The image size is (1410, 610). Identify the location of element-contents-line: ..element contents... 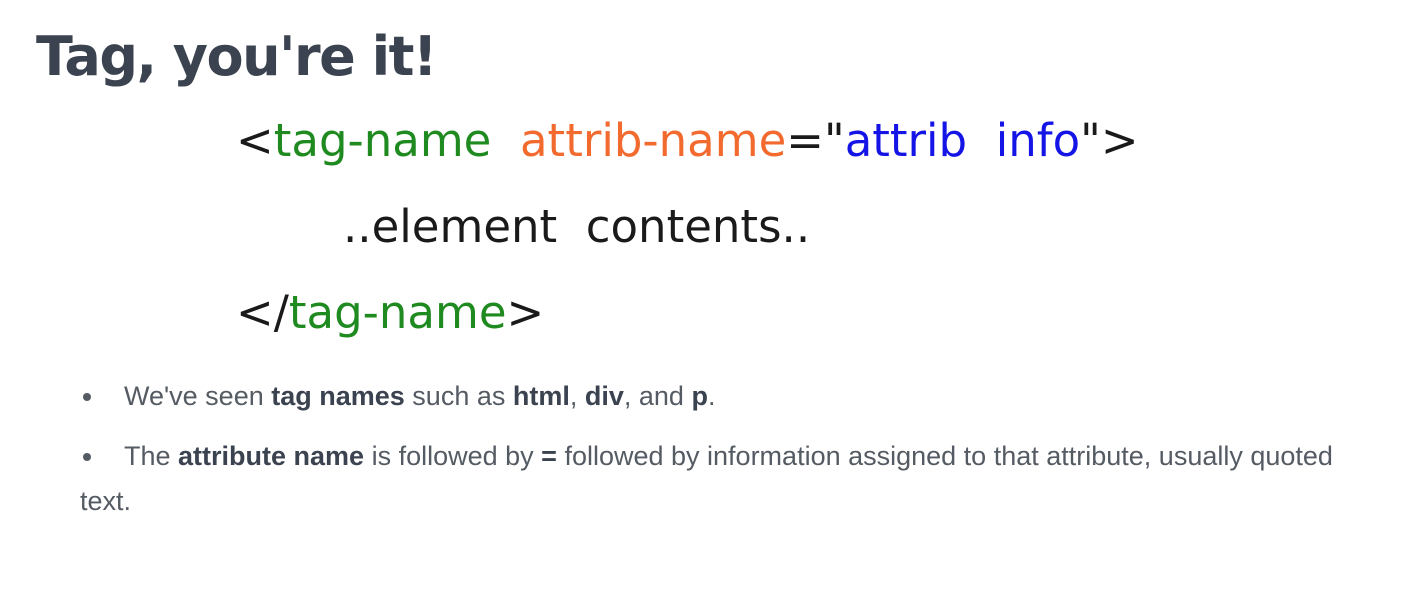
(577, 226).